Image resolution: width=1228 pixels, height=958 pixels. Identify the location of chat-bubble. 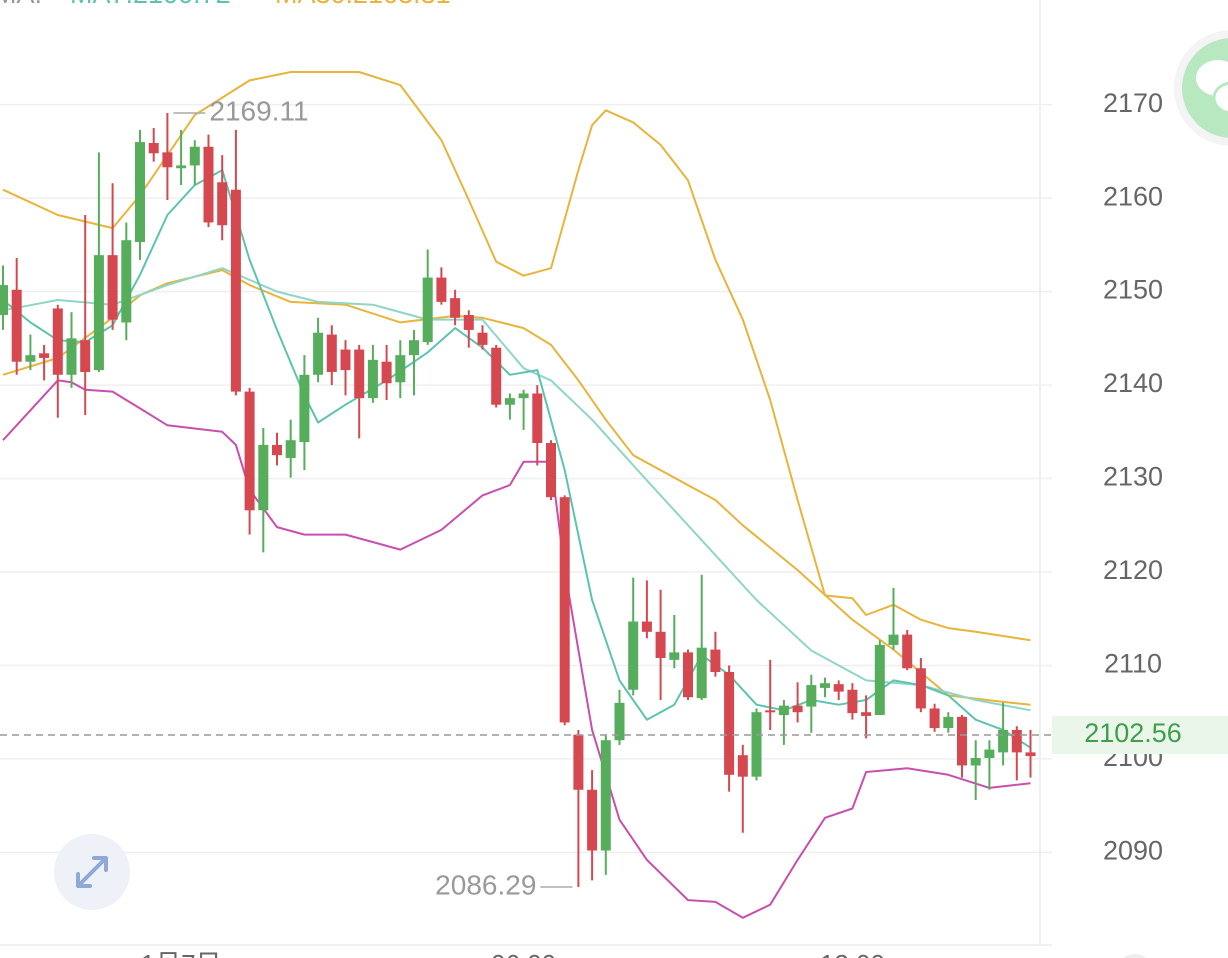
(1220, 98).